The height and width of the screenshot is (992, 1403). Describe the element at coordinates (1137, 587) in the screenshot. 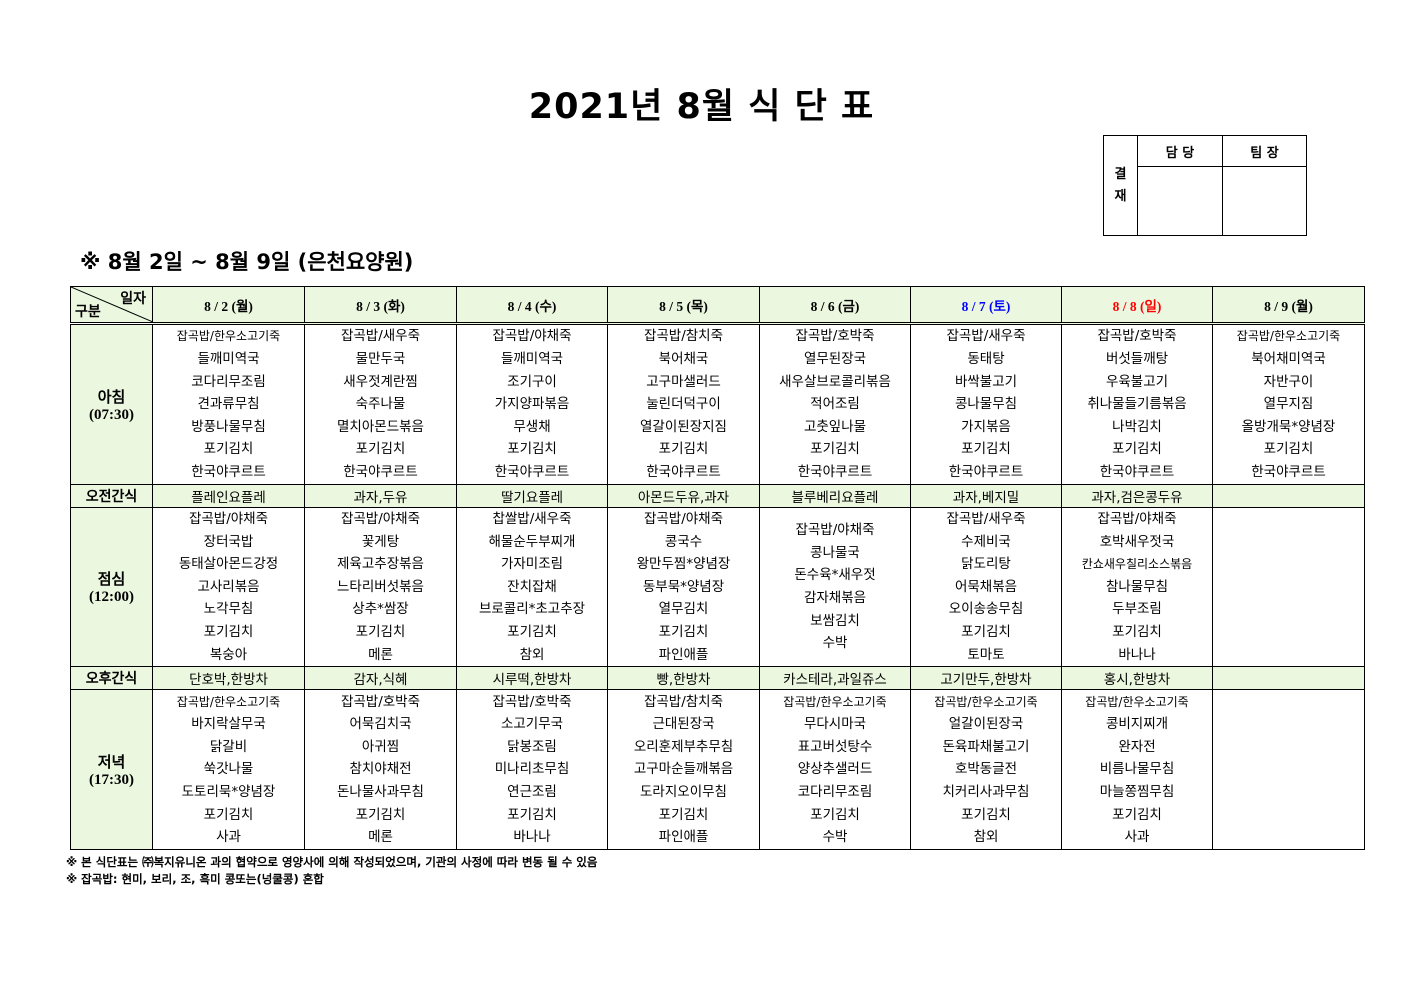

I see `lunch-cell: 잡곡밥/야채죽 호박새우젓국 칸쇼새우칠리소스볶음 참나물무침 두부조림 포기김치 바나나` at that location.